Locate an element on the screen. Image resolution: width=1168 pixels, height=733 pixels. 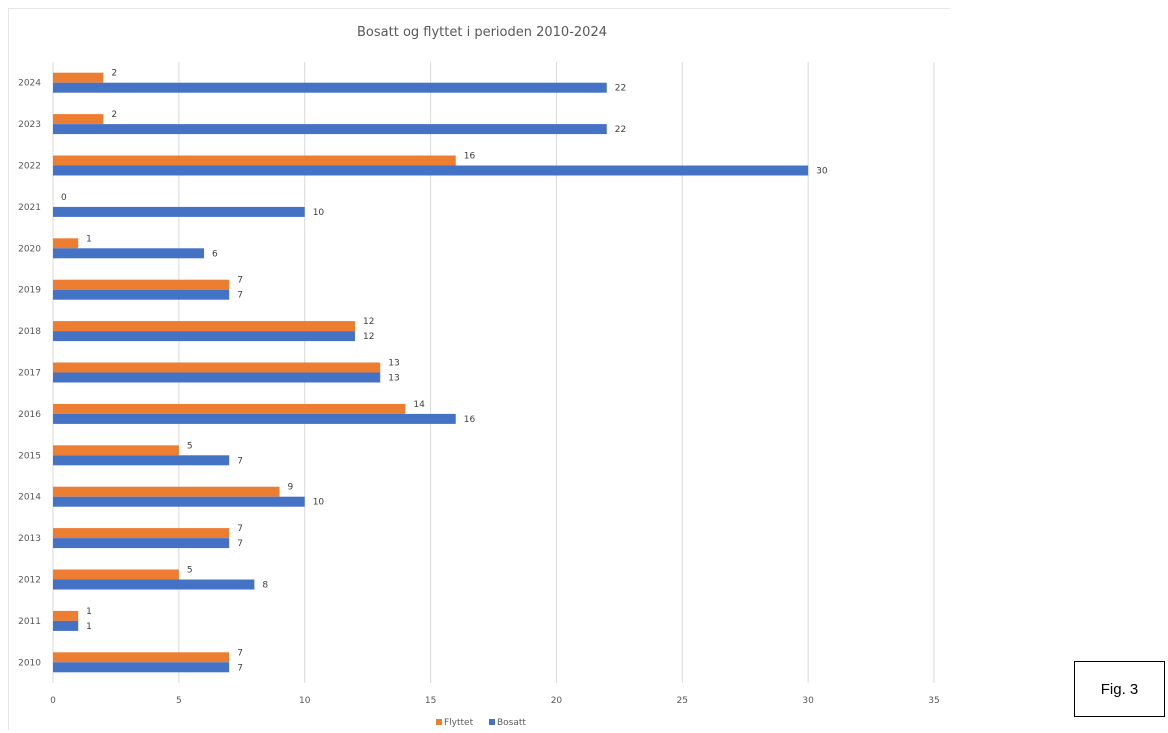
data-label-flyttet-2020: 1 is located at coordinates (89, 239).